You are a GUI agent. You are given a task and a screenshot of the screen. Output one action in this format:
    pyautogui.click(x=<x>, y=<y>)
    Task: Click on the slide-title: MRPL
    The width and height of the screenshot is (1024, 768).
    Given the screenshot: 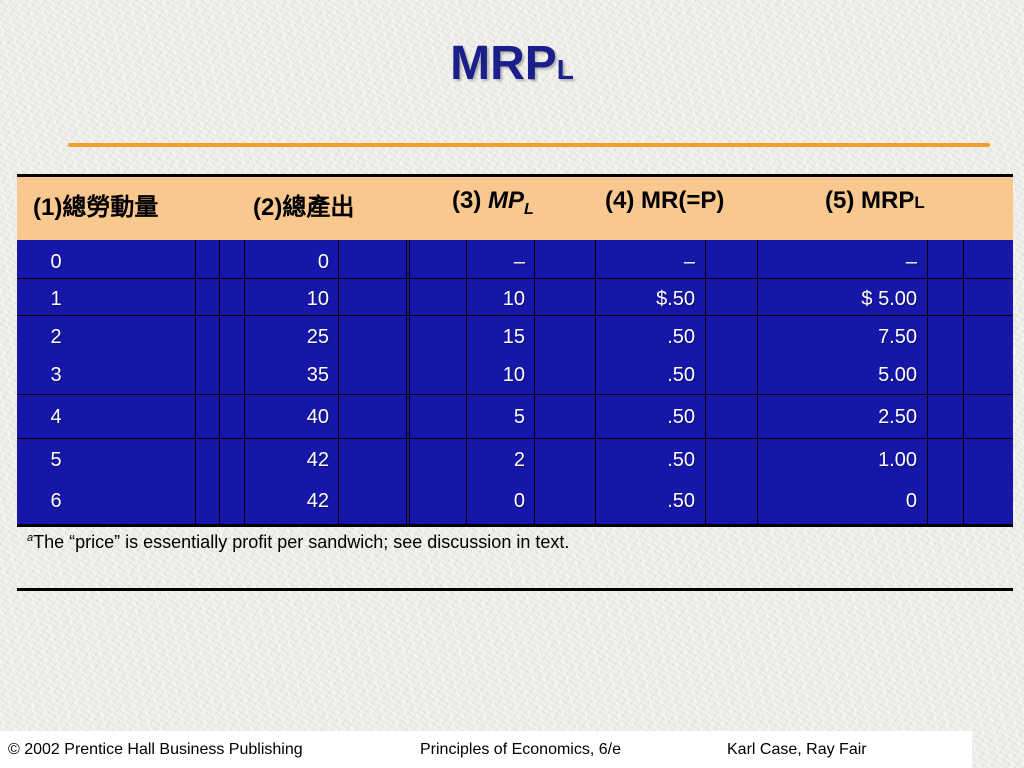 What is the action you would take?
    pyautogui.click(x=512, y=67)
    